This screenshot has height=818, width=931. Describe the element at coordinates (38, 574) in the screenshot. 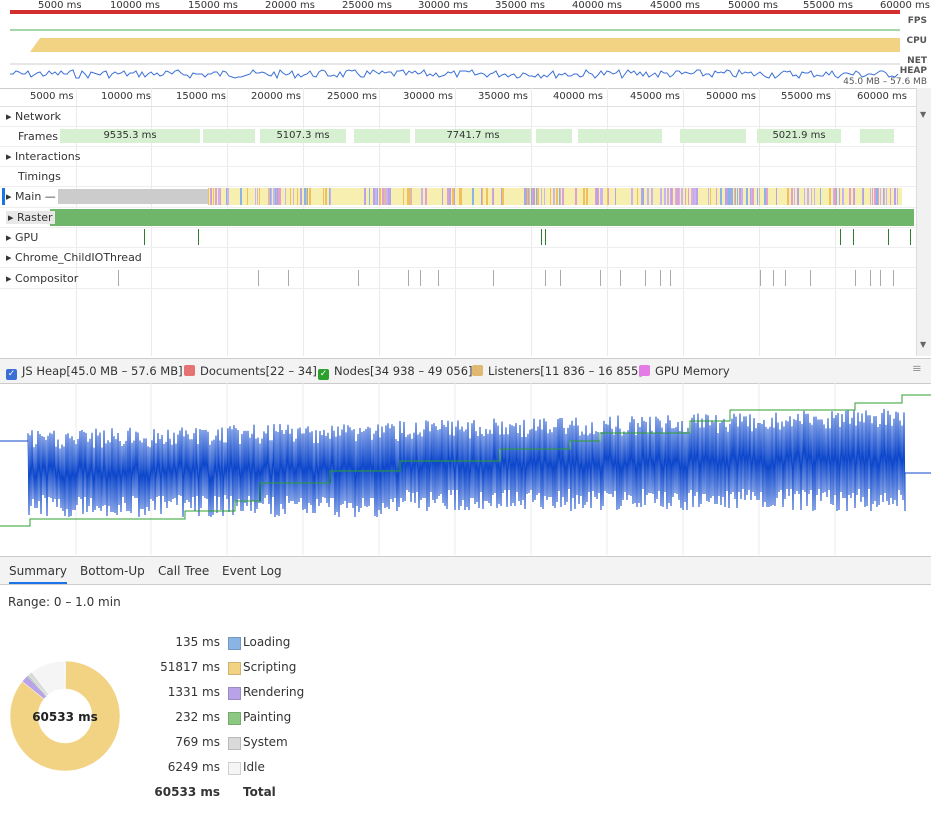

I see `tab-summary: Summary` at that location.